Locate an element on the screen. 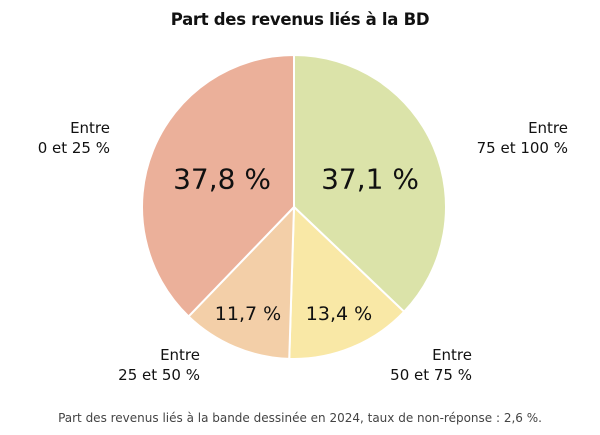 This screenshot has height=435, width=600. slice-value-0-25: 37,8 % is located at coordinates (222, 179).